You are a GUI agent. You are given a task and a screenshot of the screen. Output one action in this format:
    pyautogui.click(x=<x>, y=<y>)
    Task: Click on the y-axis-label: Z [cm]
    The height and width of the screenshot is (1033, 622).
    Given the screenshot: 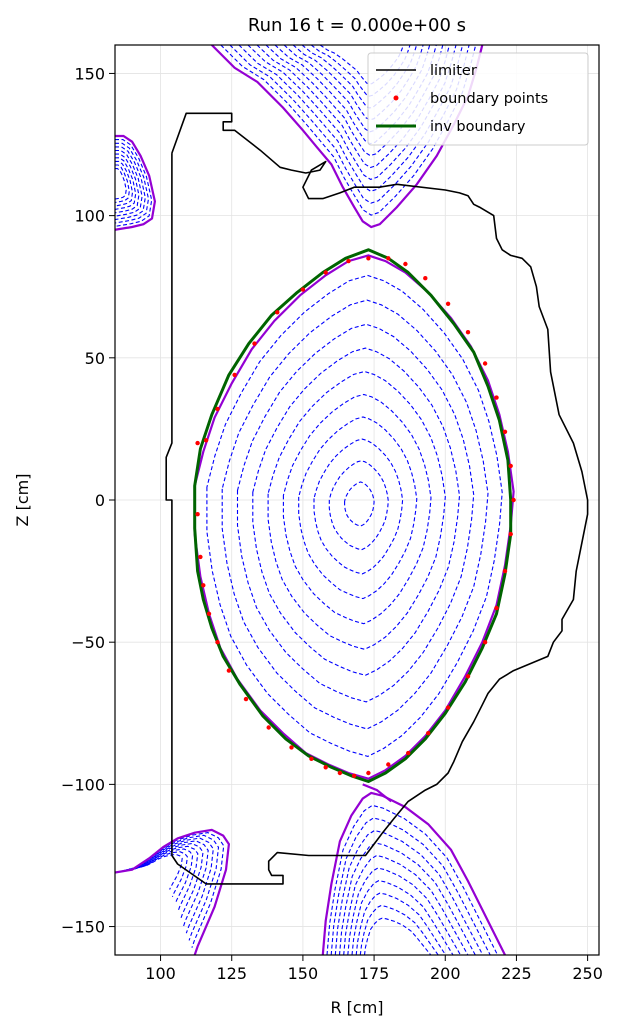 What is the action you would take?
    pyautogui.click(x=22, y=500)
    